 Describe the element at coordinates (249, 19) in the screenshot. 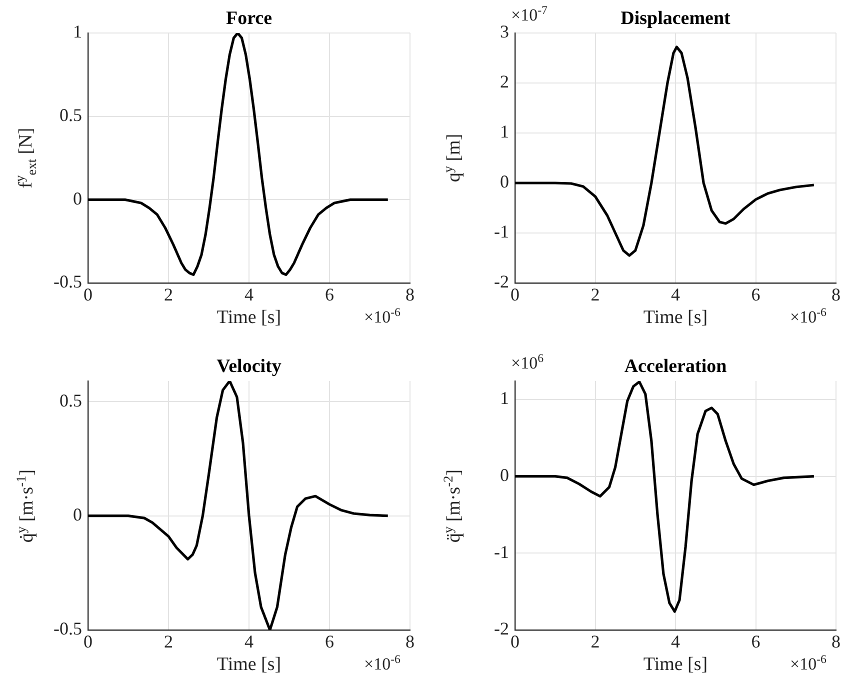

I see `chart-title: Force` at that location.